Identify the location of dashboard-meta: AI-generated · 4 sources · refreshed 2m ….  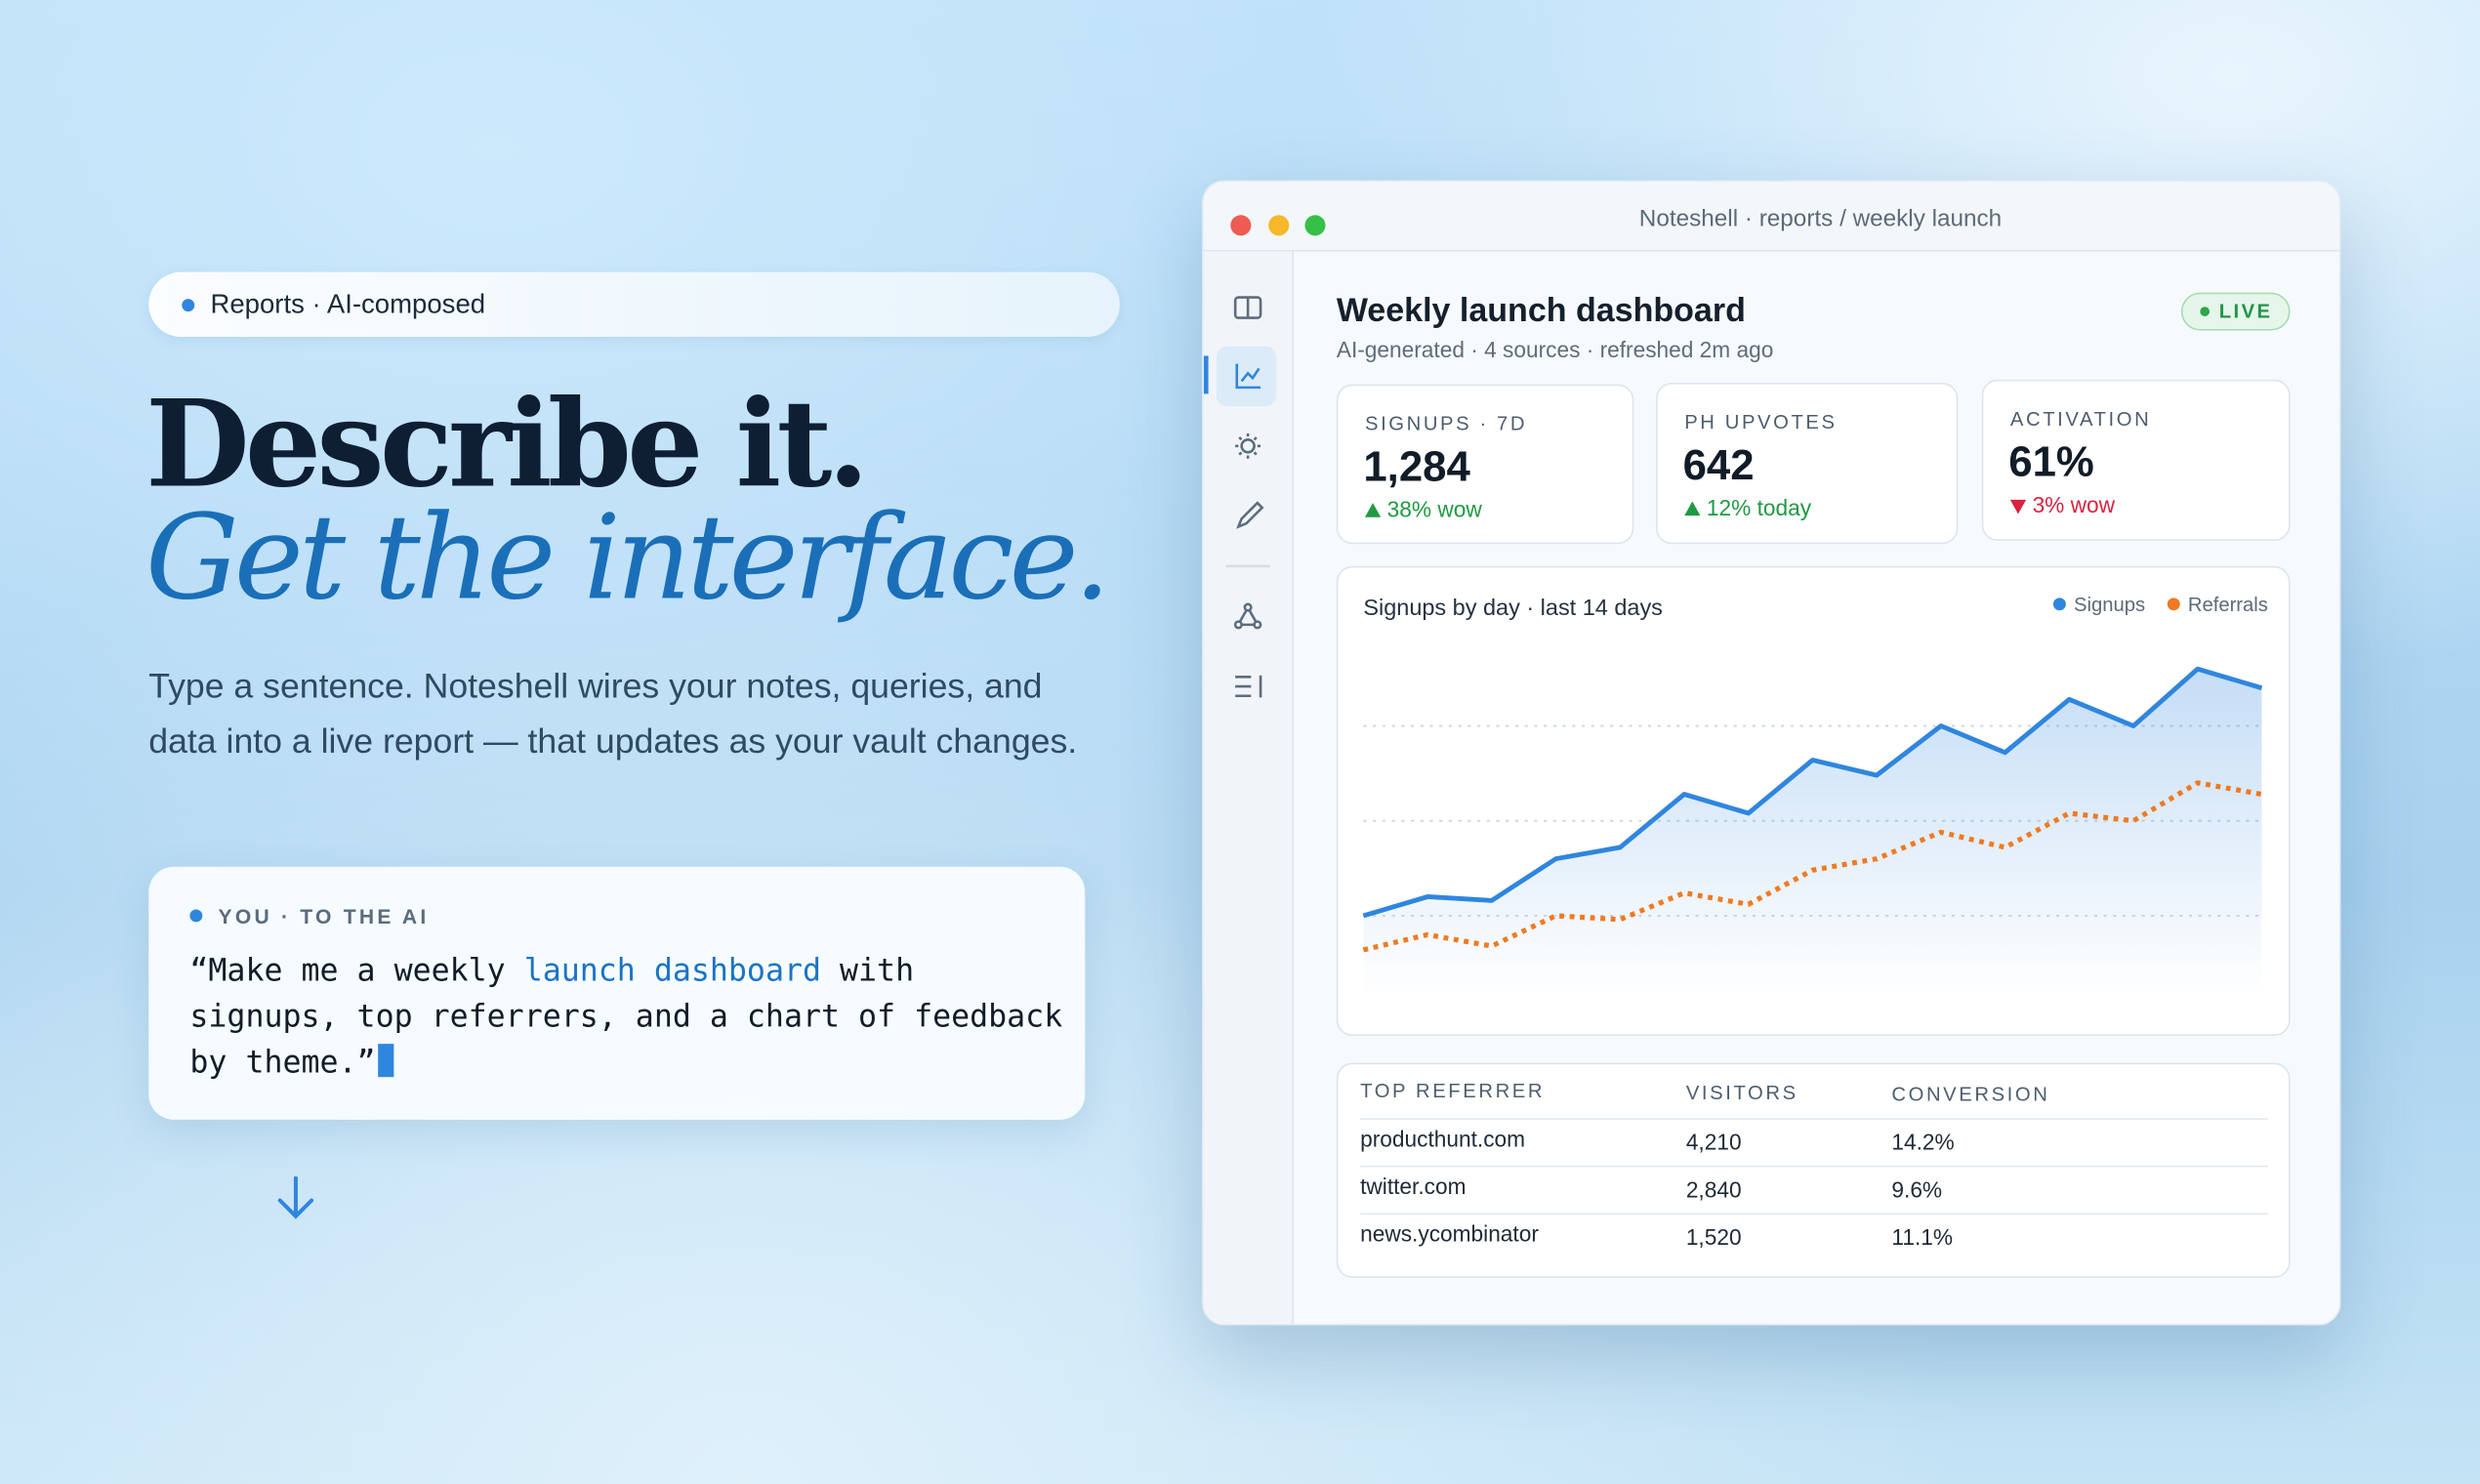
(1555, 350).